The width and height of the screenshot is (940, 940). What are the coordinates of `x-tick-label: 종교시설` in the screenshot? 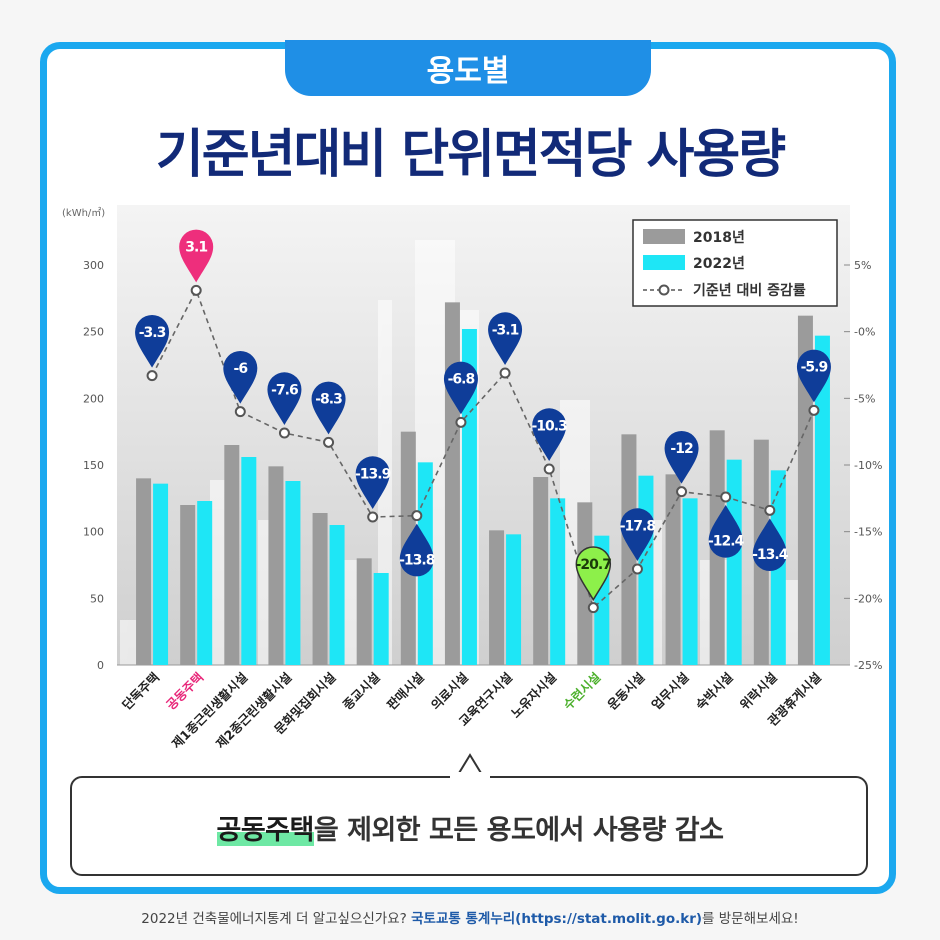 It's located at (361, 691).